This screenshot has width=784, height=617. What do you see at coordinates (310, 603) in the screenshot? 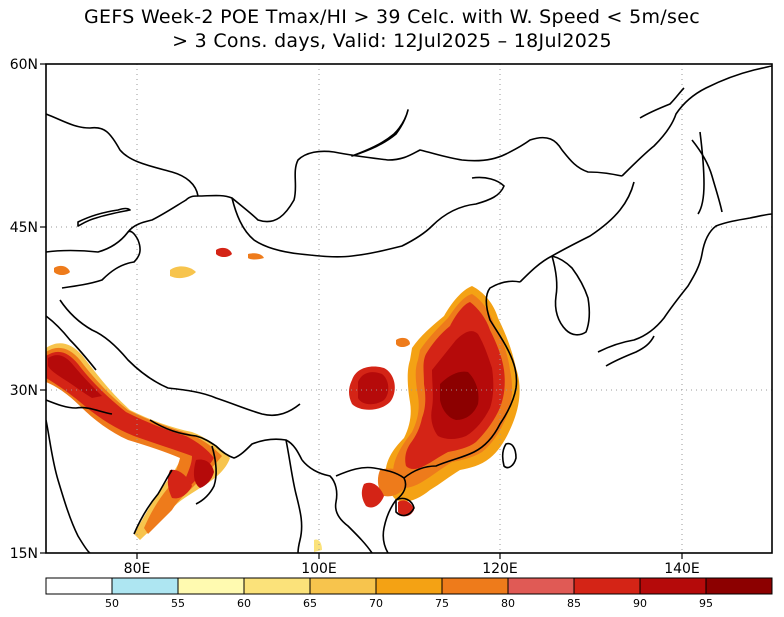
I see `colorbar-label: 65` at bounding box center [310, 603].